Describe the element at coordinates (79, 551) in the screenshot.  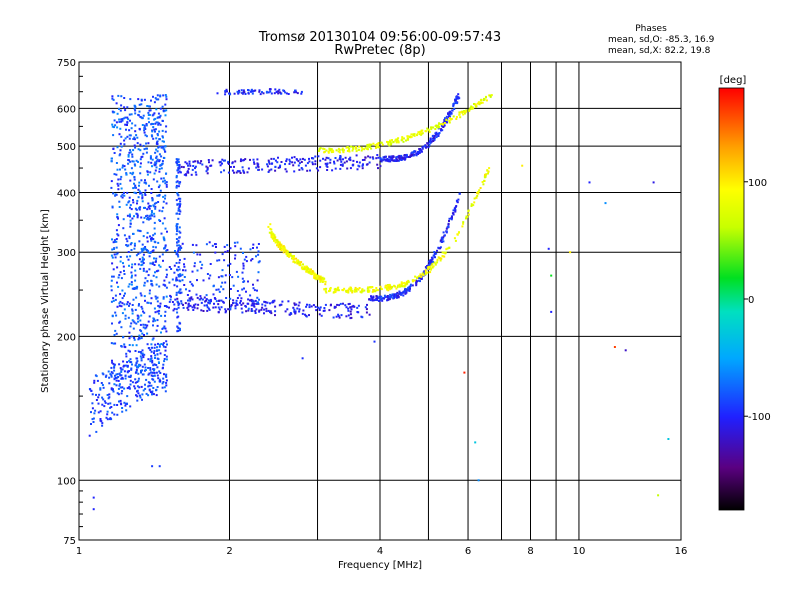
I see `x-tick-label: 1` at that location.